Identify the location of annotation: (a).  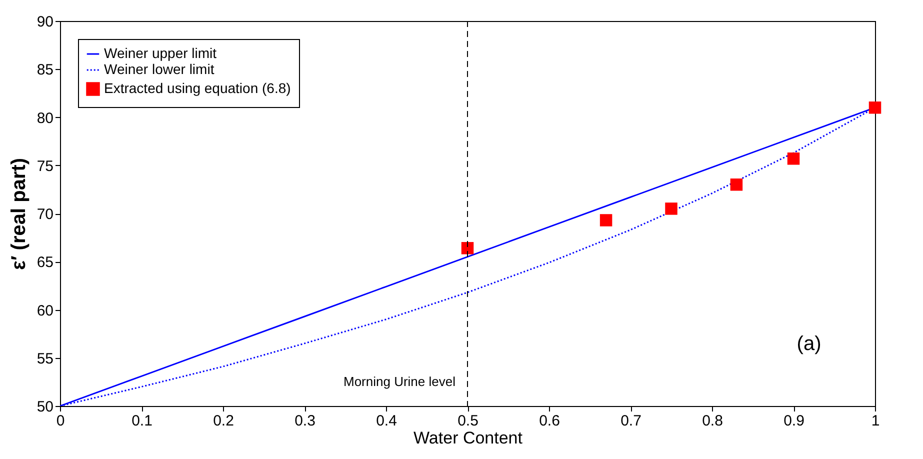
(809, 344).